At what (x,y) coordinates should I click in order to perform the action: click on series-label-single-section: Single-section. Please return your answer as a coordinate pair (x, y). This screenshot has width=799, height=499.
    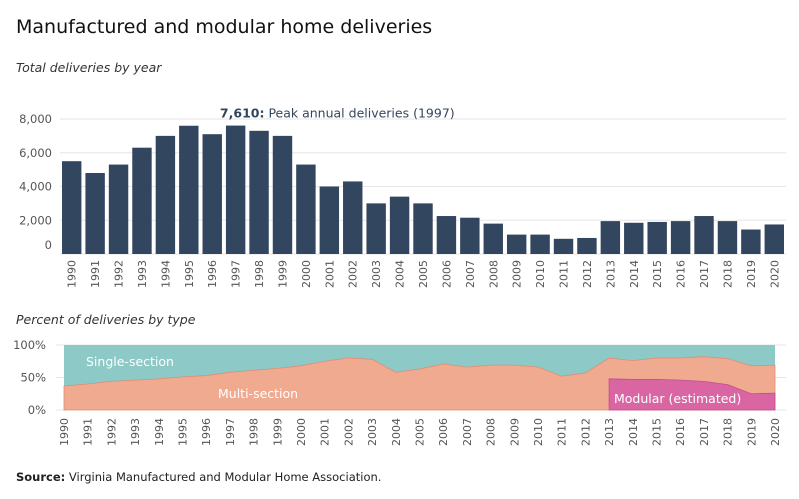
    Looking at the image, I should click on (130, 361).